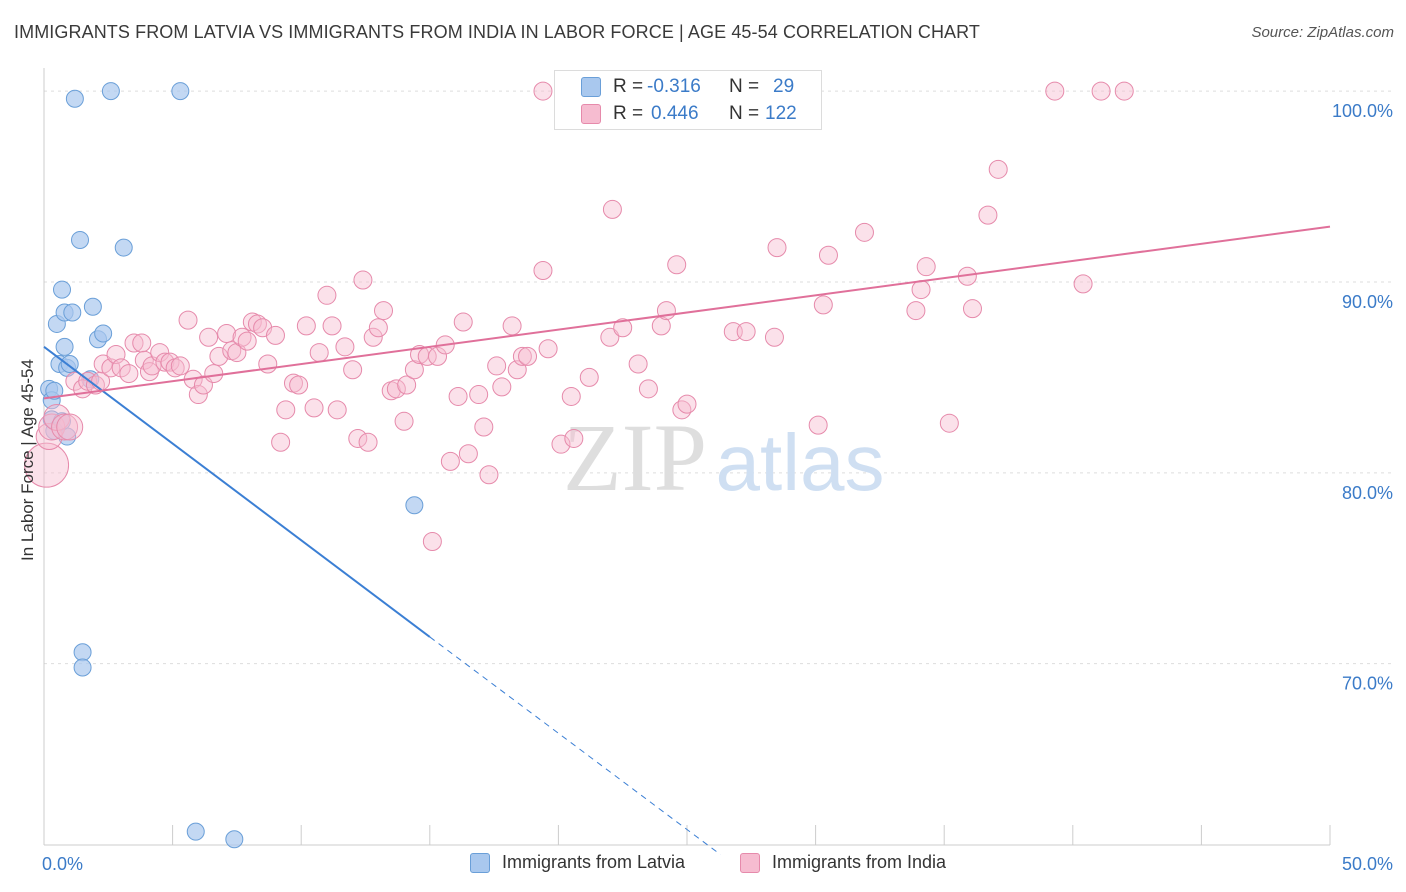  Describe the element at coordinates (628, 86) in the screenshot. I see `latvia-r-label: R =` at that location.